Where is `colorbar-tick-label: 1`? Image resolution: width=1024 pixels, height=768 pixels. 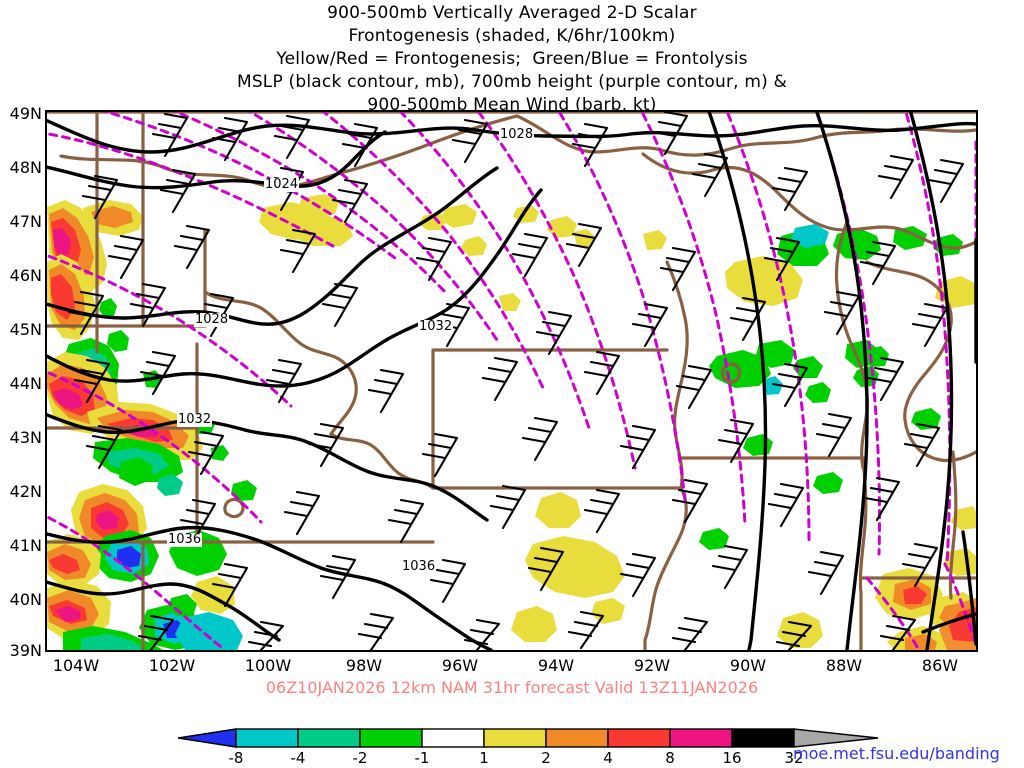
colorbar-tick-label: 1 is located at coordinates (484, 758).